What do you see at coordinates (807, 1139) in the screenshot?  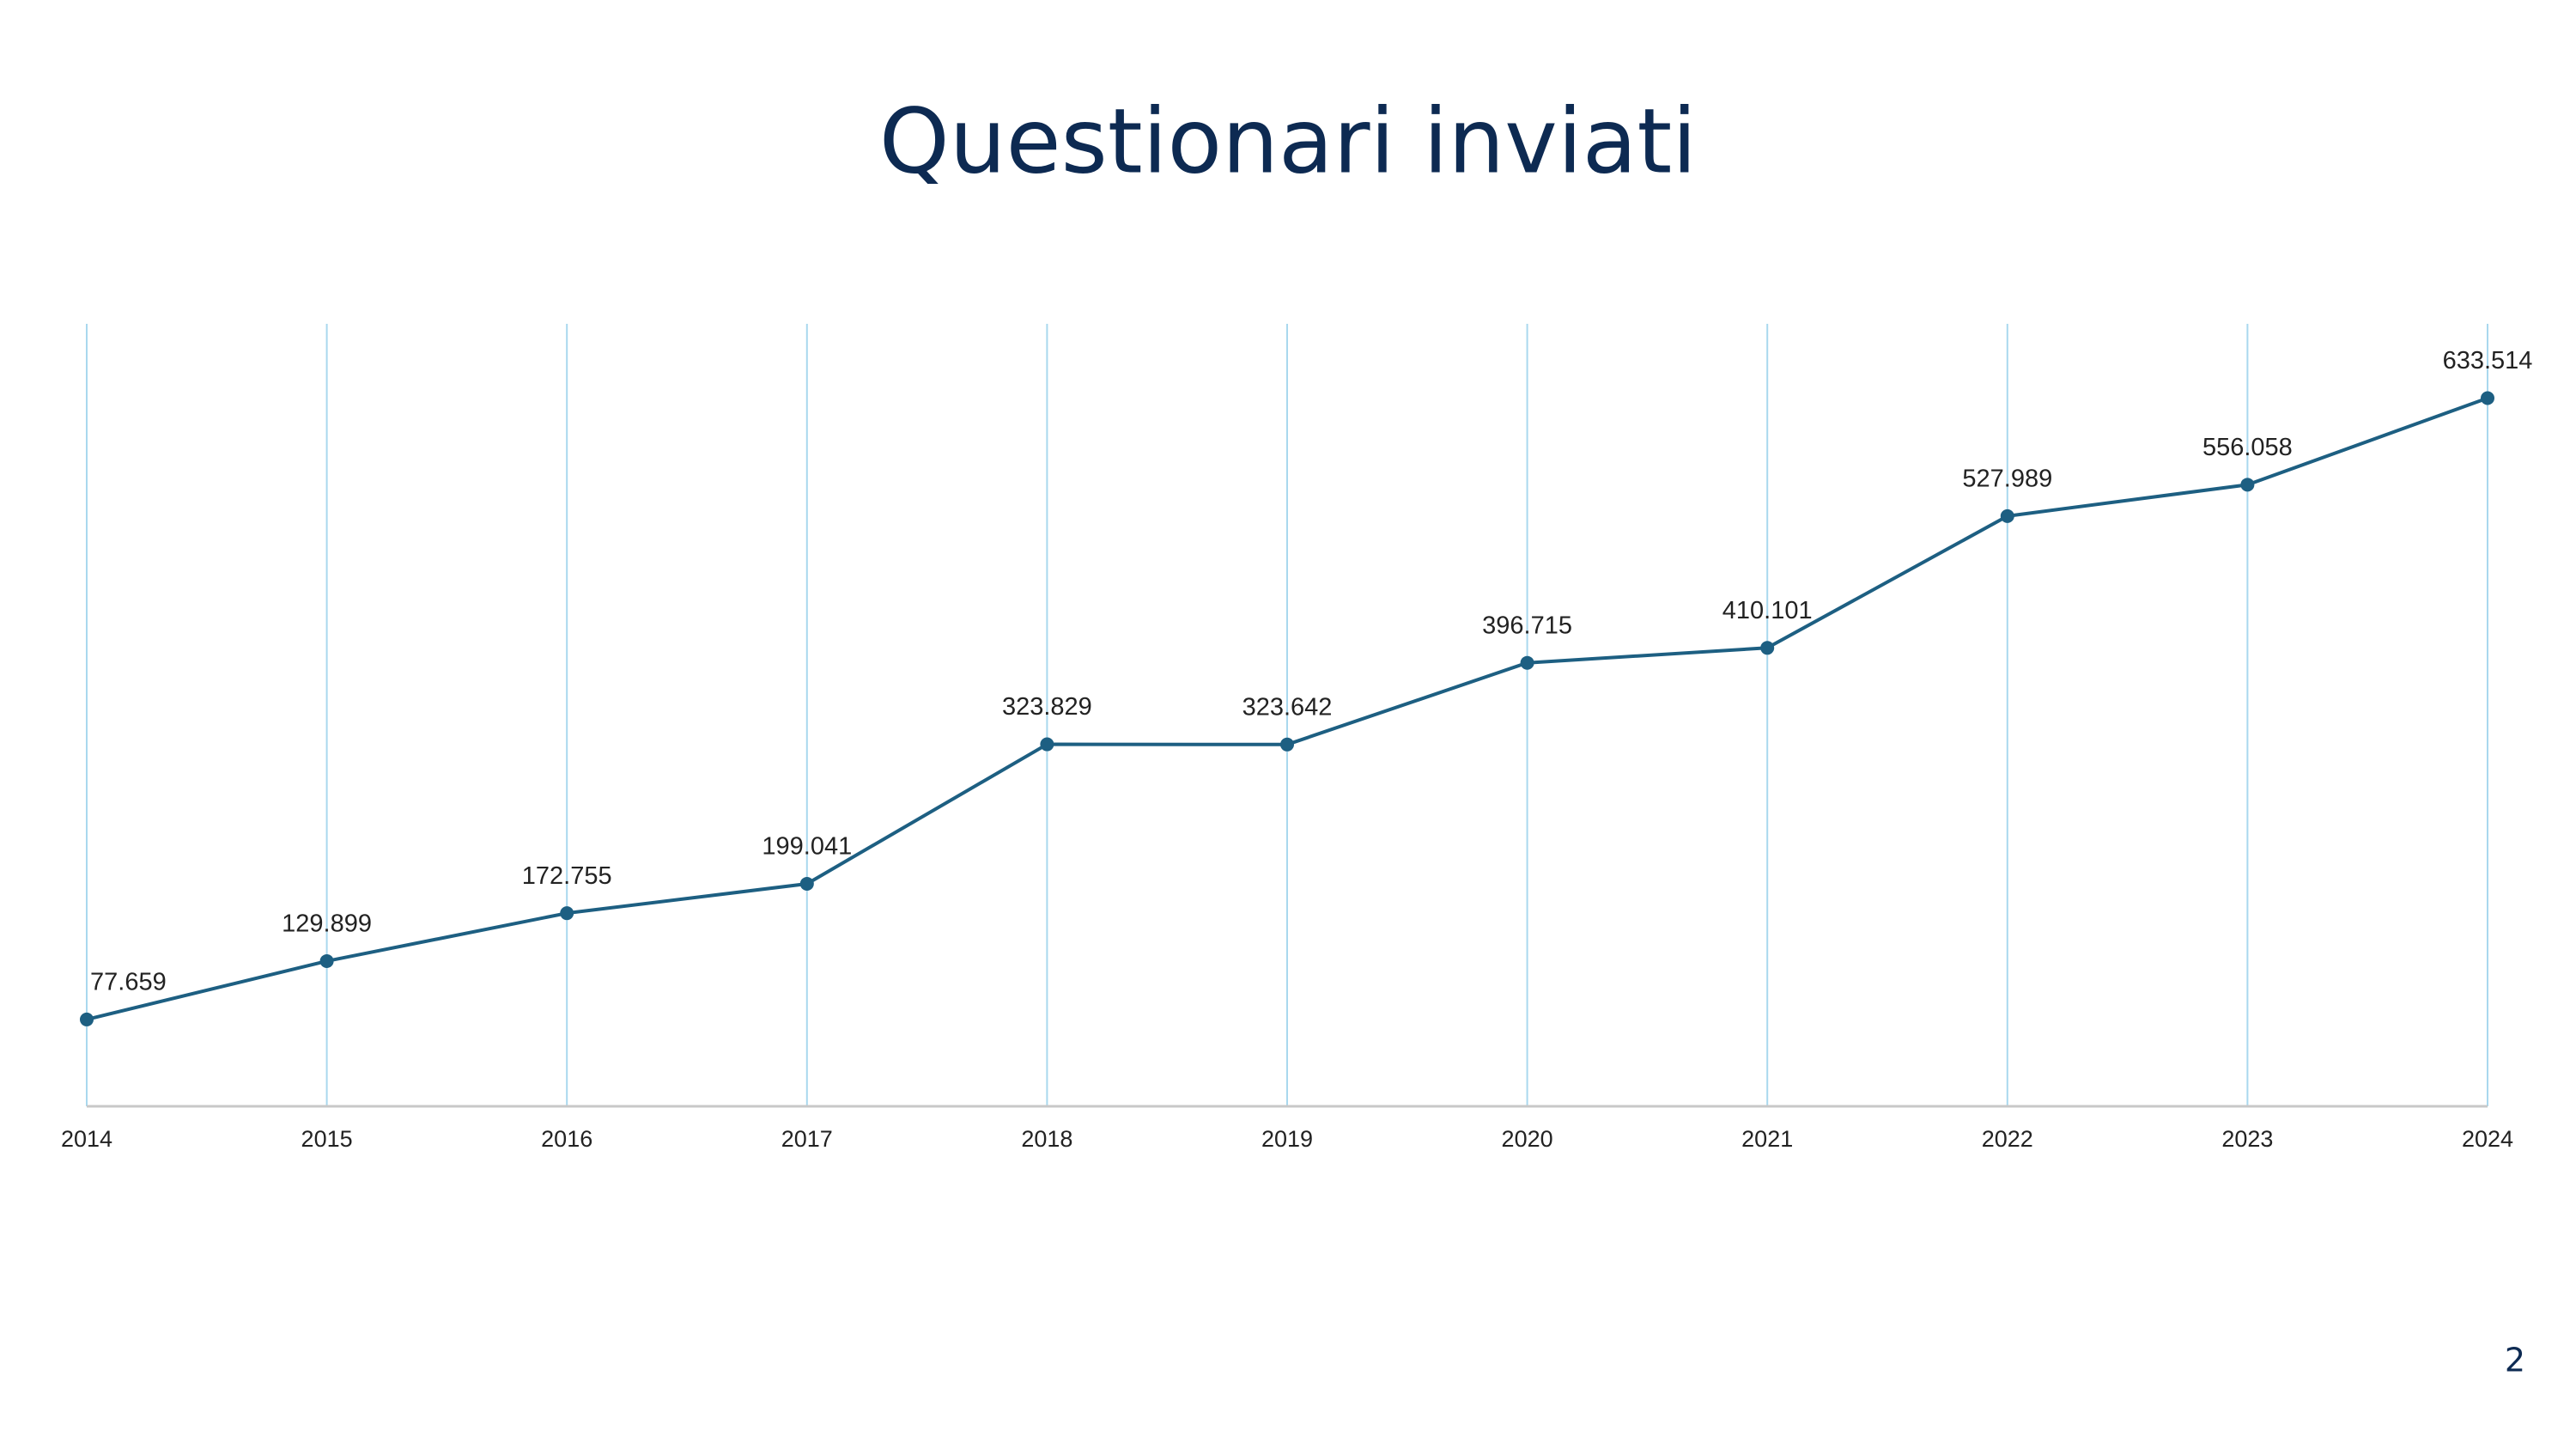 I see `x-tick-label: 2017` at bounding box center [807, 1139].